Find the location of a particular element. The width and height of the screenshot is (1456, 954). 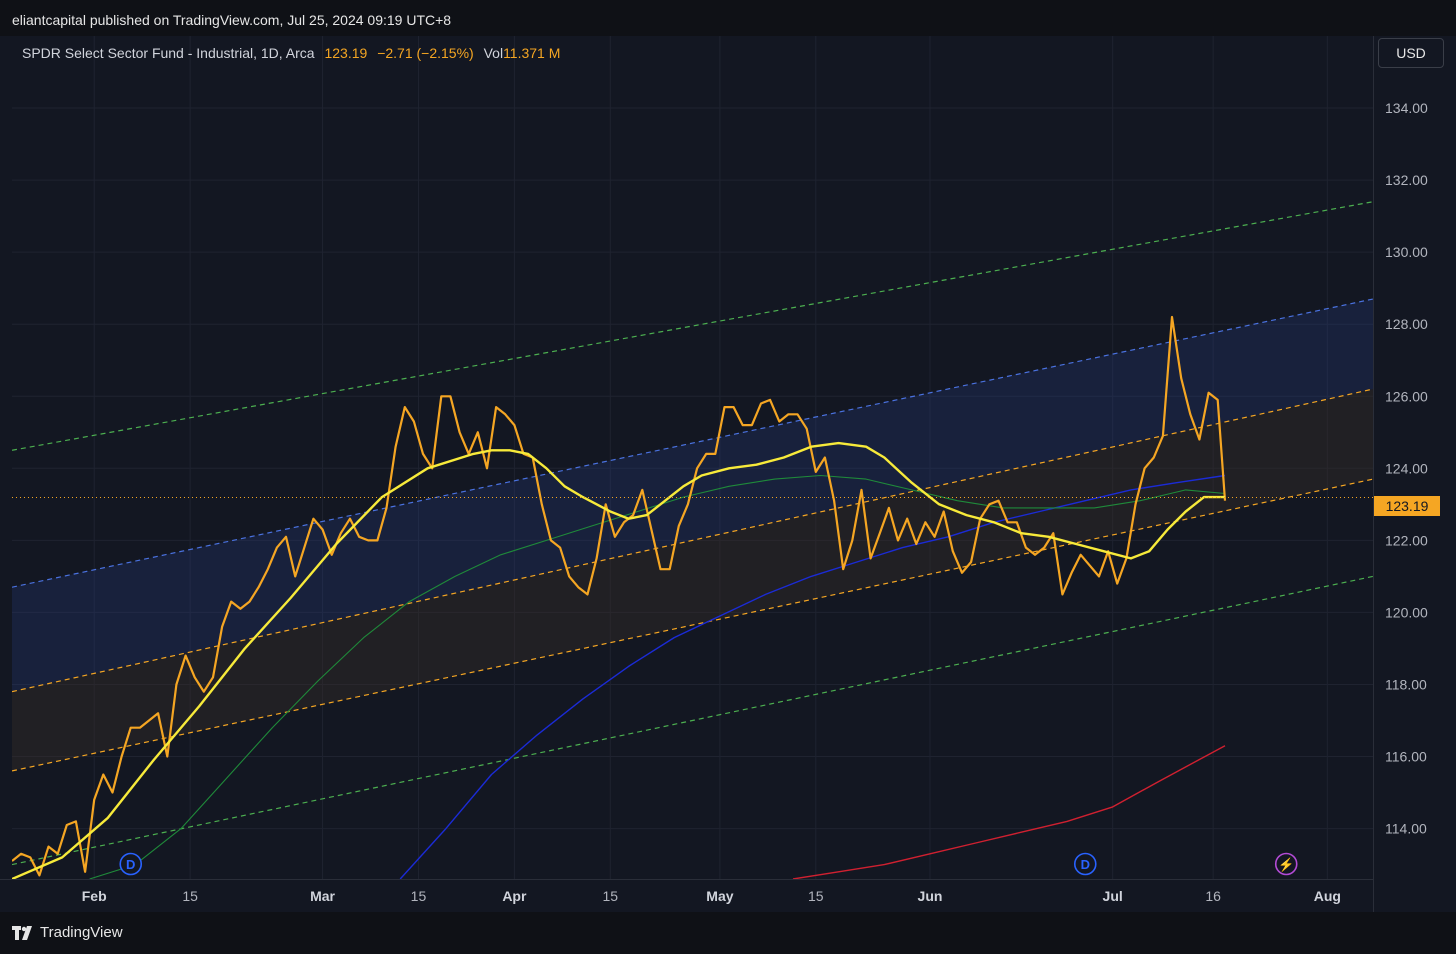

last-price: 123.19 is located at coordinates (346, 53).